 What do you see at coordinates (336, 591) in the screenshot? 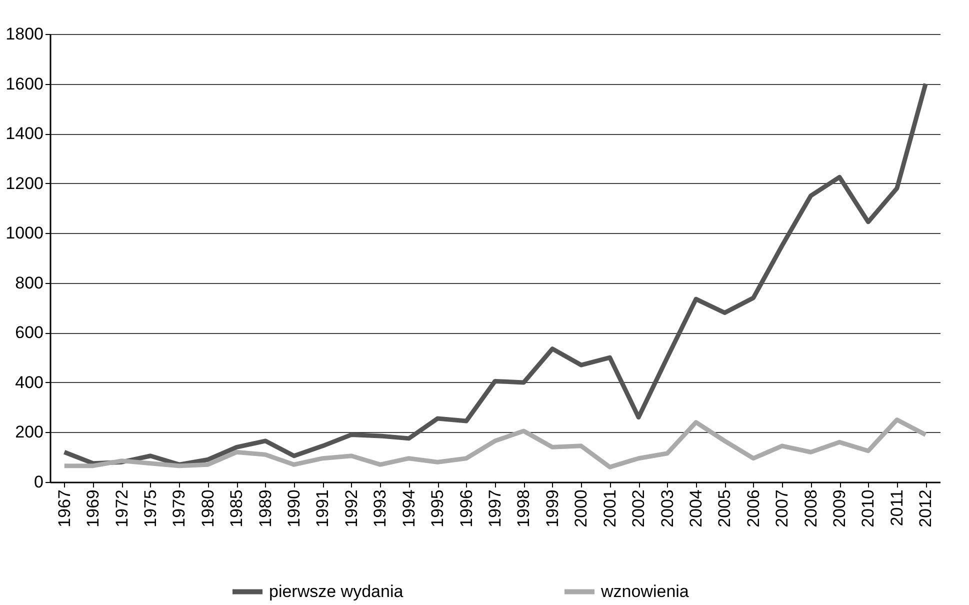
I see `legend-label: pierwsze wydania` at bounding box center [336, 591].